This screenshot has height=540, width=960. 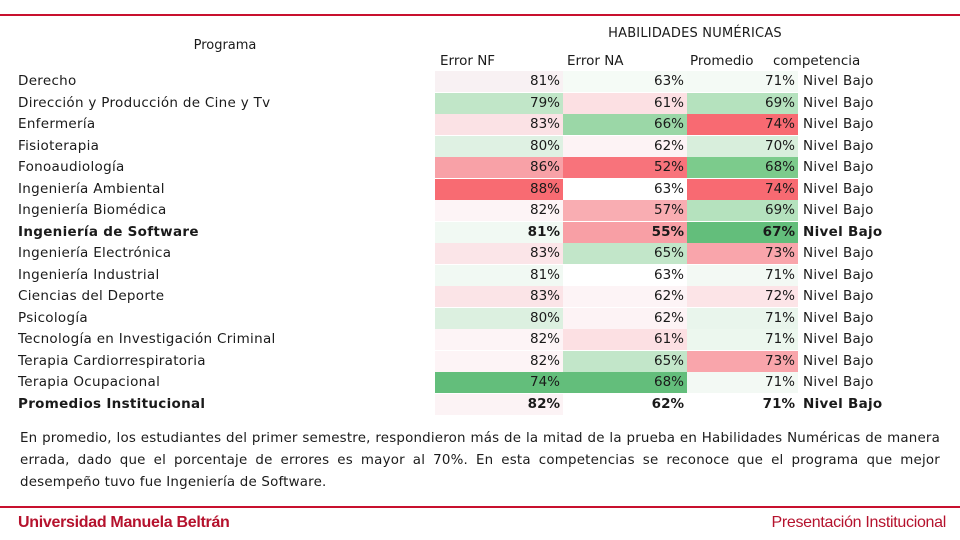 I want to click on error-na-cell: 55%, so click(x=625, y=232).